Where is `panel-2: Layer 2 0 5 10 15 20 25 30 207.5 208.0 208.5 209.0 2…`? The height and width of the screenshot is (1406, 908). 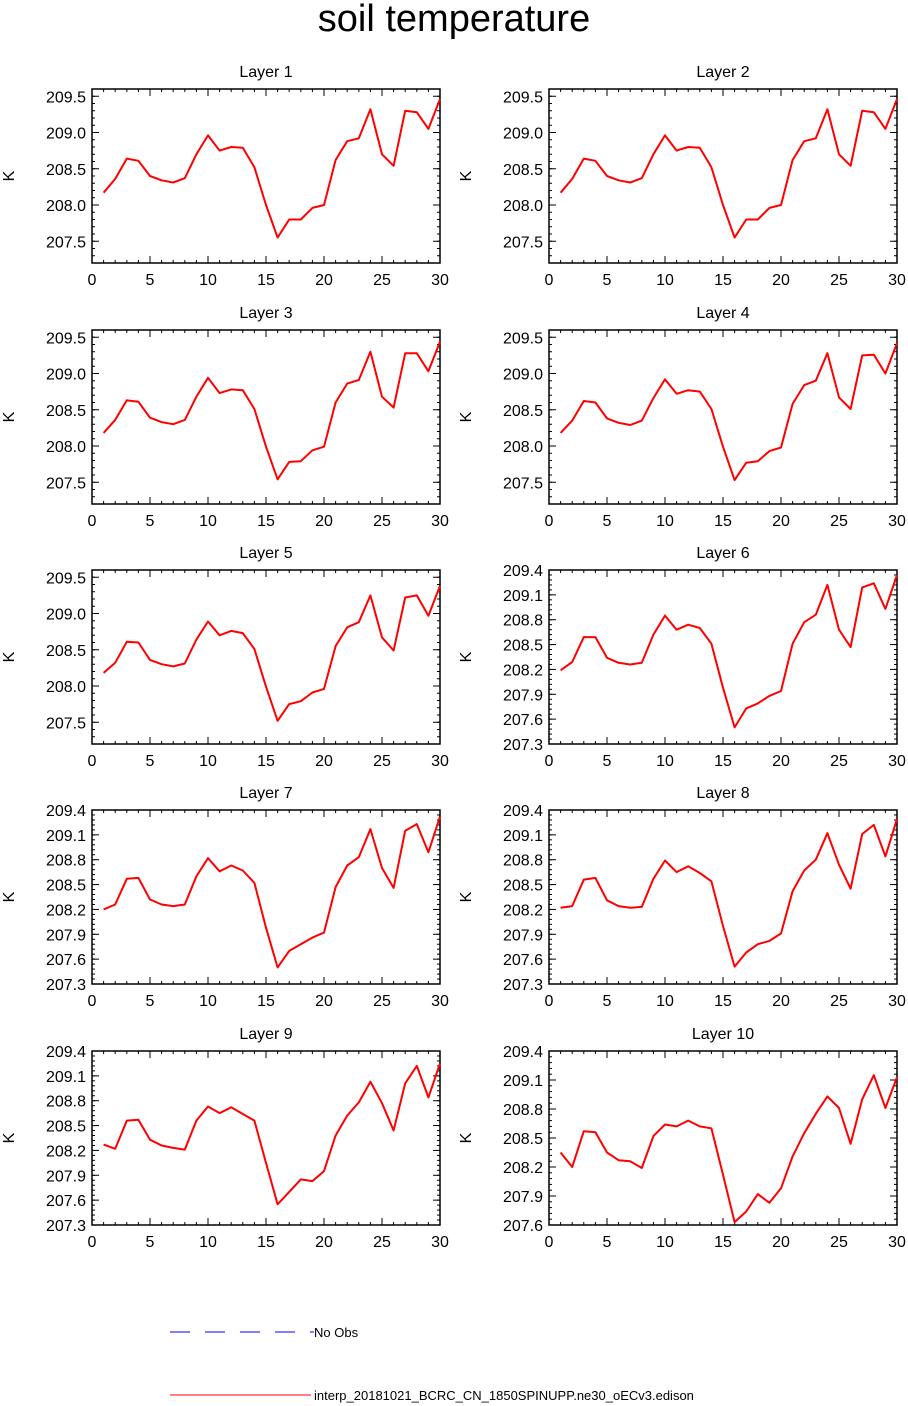
panel-2: Layer 2 0 5 10 15 20 25 30 207.5 208.0 208.5 209.0 2… is located at coordinates (682, 176).